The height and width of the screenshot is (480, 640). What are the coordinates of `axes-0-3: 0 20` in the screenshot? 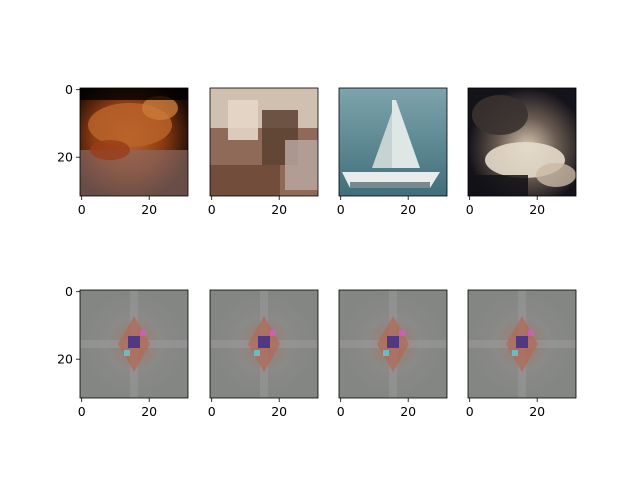 It's located at (521, 152).